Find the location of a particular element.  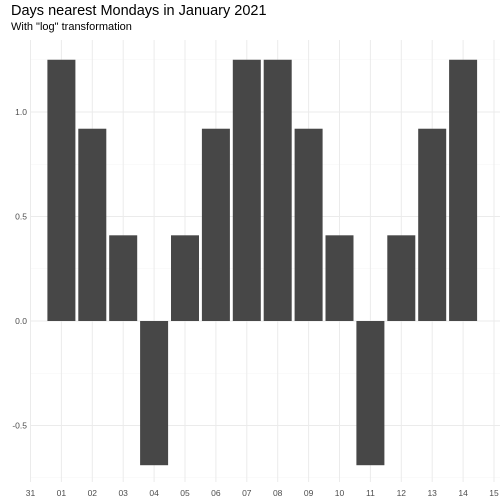

x-tick-label-0: 31 is located at coordinates (31, 493).